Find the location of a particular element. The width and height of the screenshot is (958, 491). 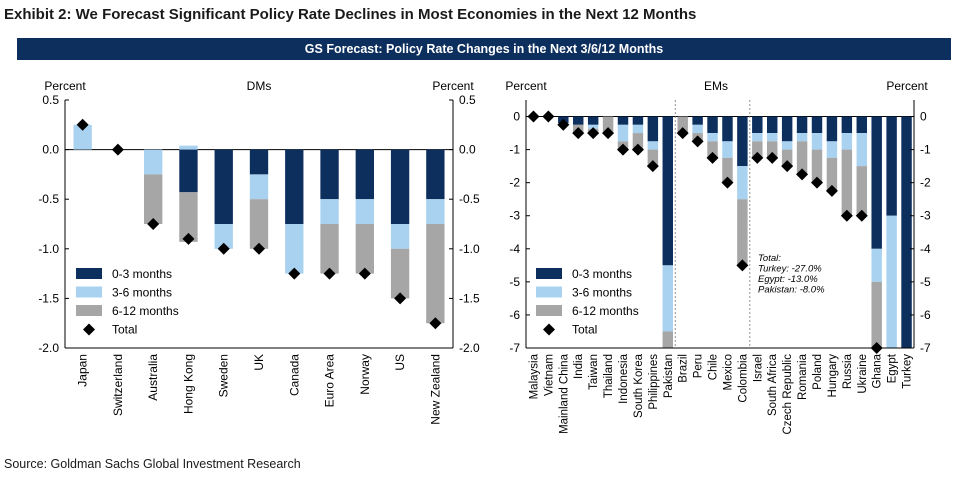

bar-israel-3-6-months is located at coordinates (757, 137).